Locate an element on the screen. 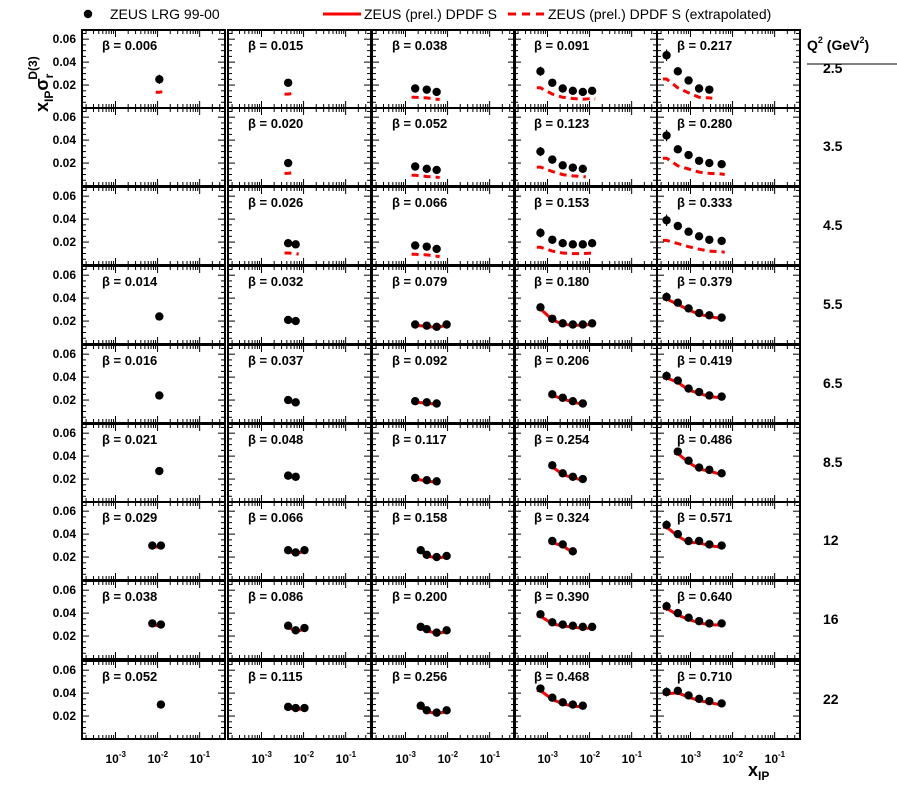  beta-label: β = 0.256 is located at coordinates (419, 676).